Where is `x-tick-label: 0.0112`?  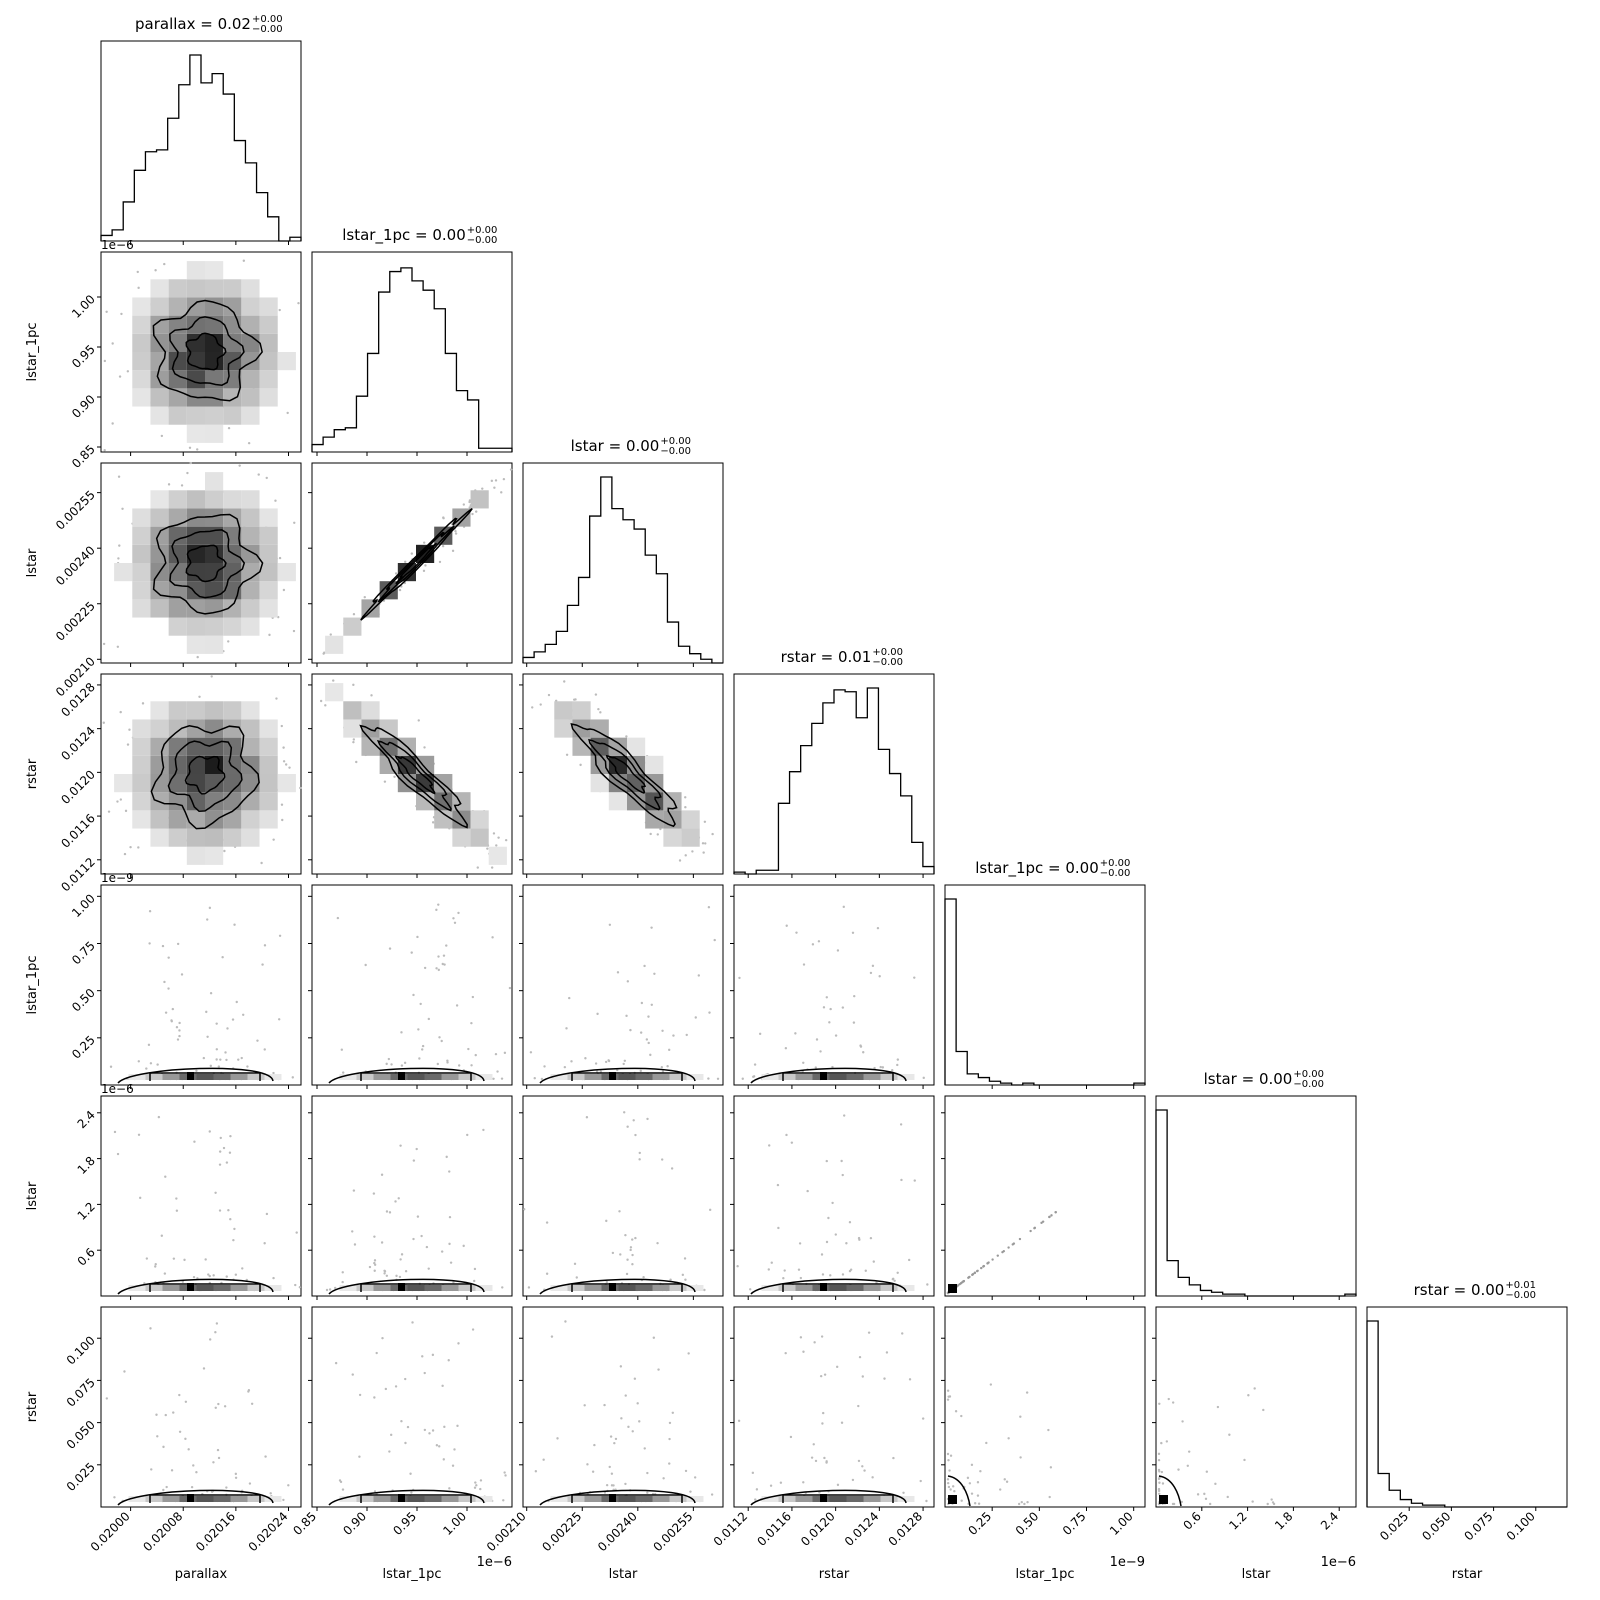 x-tick-label: 0.0112 is located at coordinates (731, 1529).